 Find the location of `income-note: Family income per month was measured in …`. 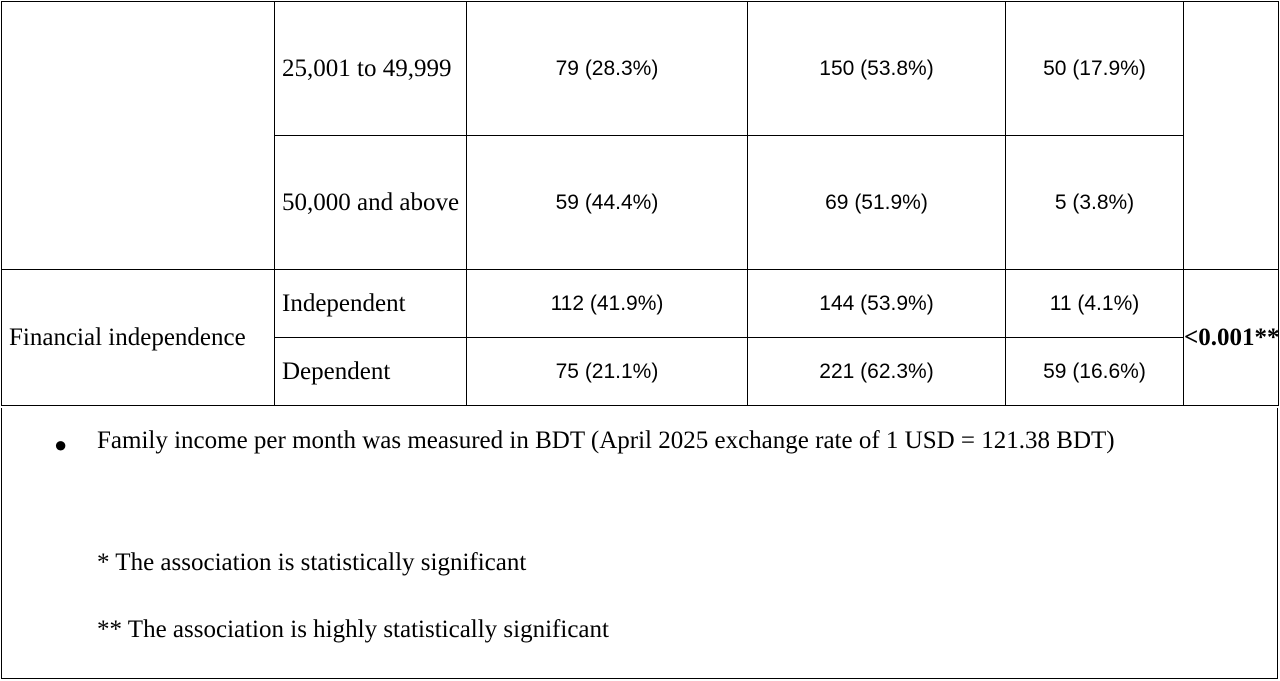

income-note: Family income per month was measured in … is located at coordinates (606, 440).